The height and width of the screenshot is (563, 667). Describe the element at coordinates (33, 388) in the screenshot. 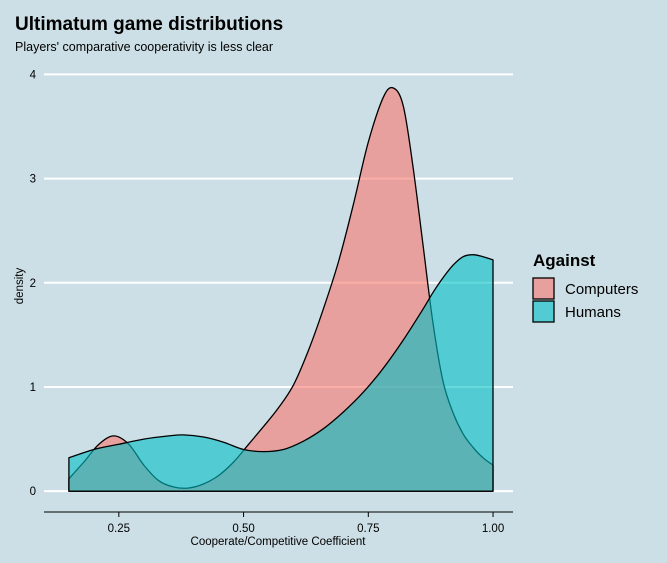

I see `y-tick-label-1: 1` at that location.